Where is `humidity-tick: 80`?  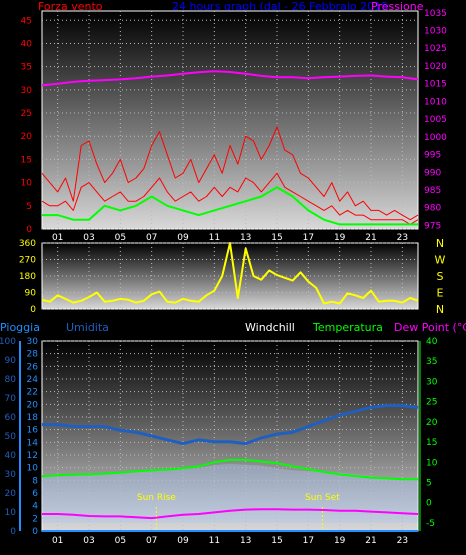 humidity-tick: 80 is located at coordinates (11, 380).